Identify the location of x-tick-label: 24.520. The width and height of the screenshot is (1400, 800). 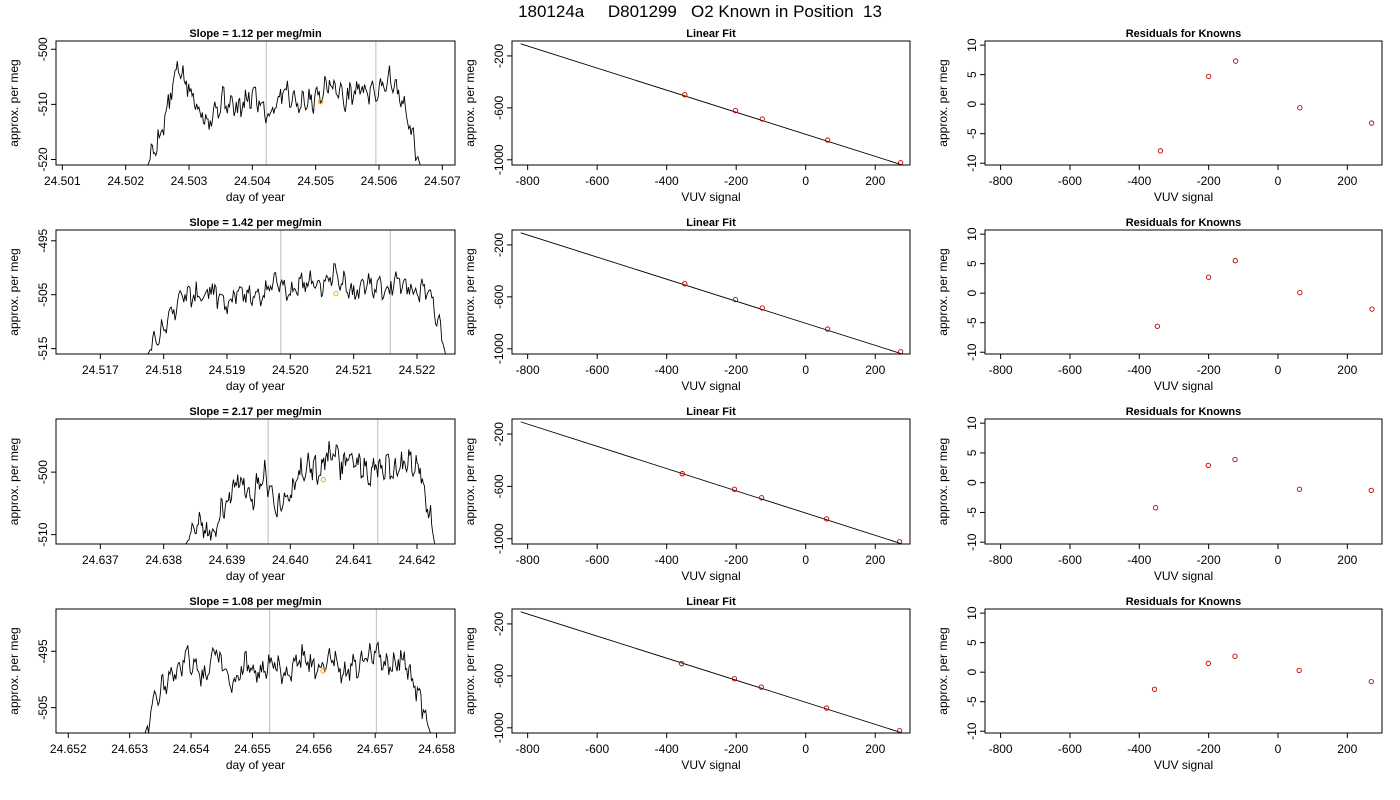
(290, 370).